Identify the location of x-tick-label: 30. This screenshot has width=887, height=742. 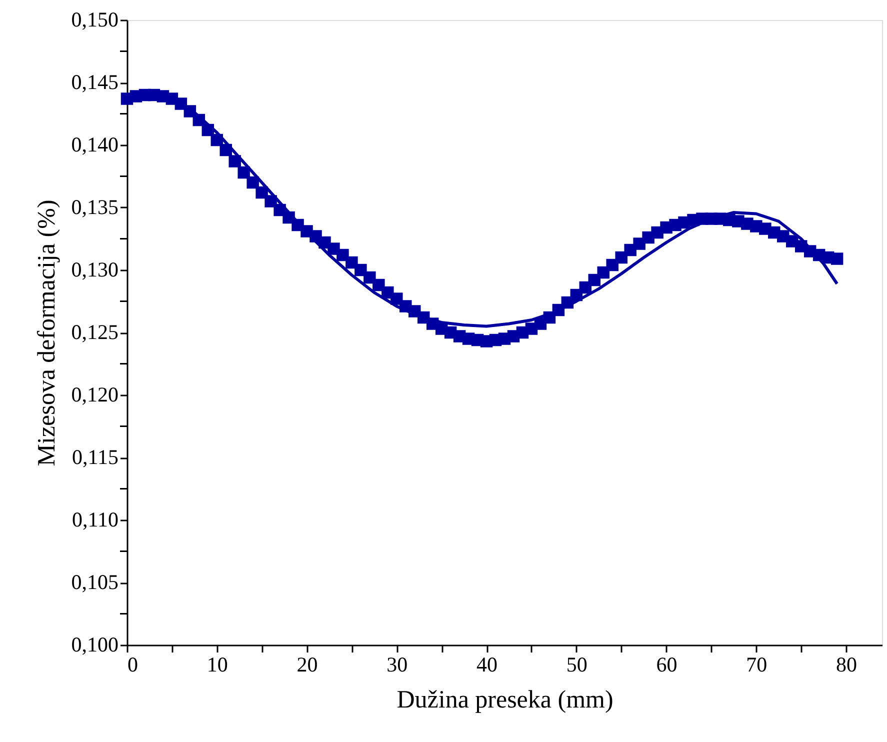
(397, 664).